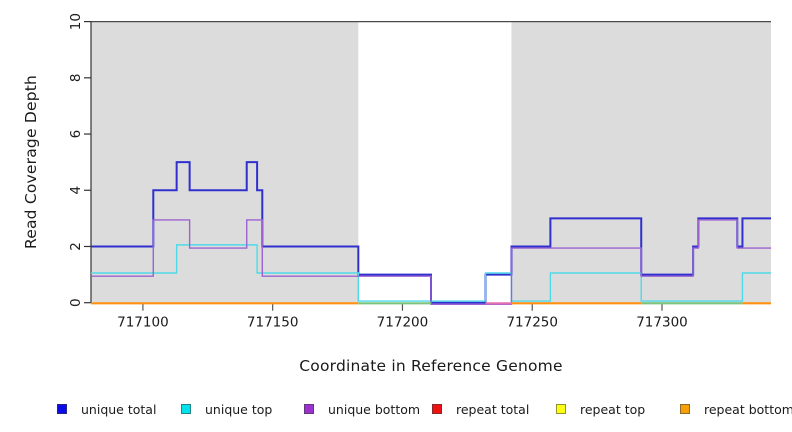  I want to click on legend-swatch-repeat-bottom, so click(685, 409).